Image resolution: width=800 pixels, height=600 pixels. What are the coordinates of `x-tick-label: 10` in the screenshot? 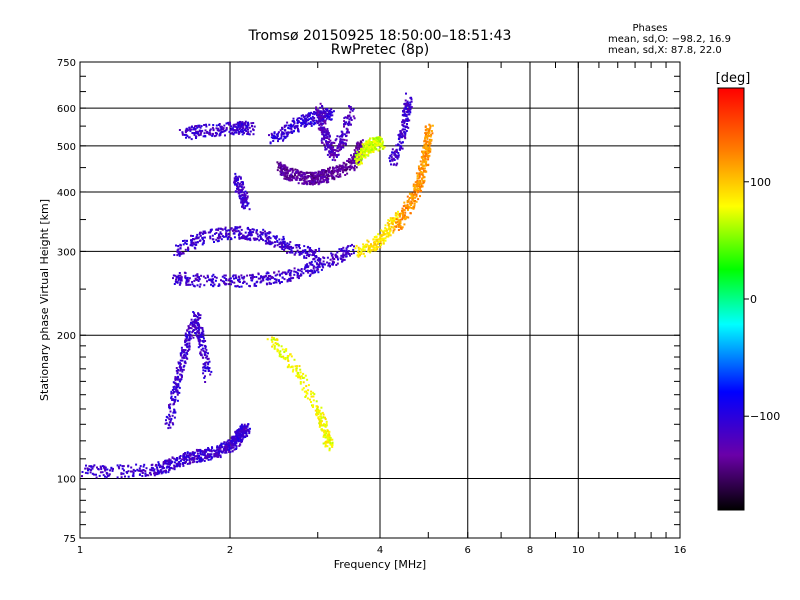 It's located at (578, 550).